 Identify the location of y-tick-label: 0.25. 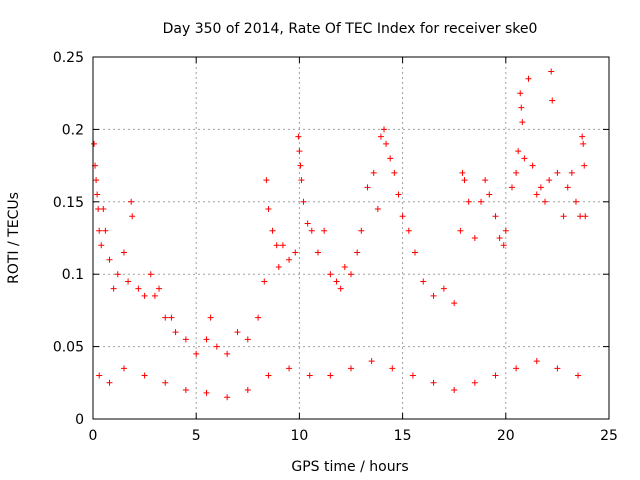
(68, 58).